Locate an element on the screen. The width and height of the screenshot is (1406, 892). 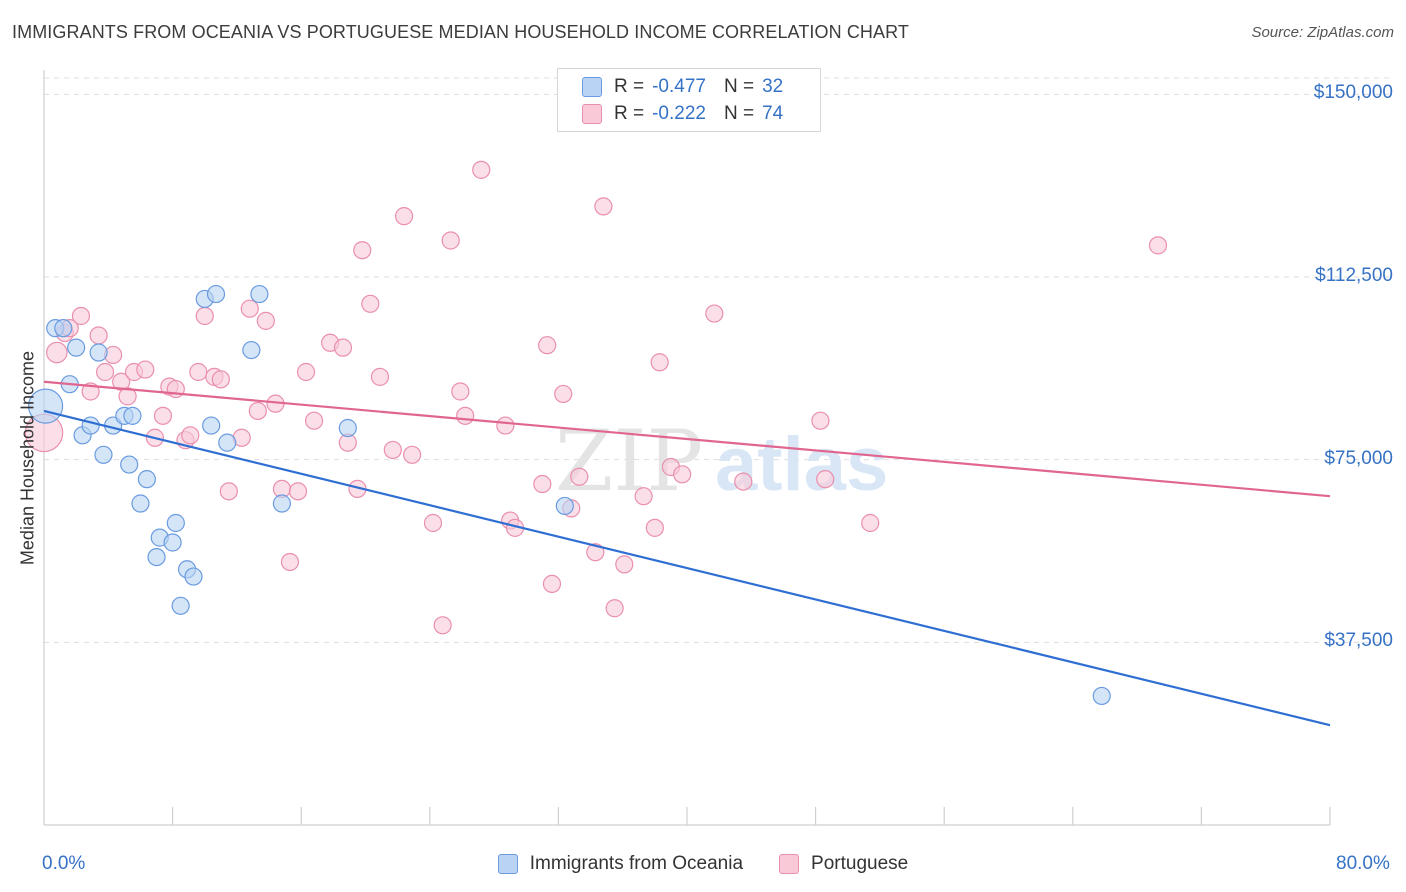
legend-item-portuguese: Portuguese is located at coordinates (843, 864).